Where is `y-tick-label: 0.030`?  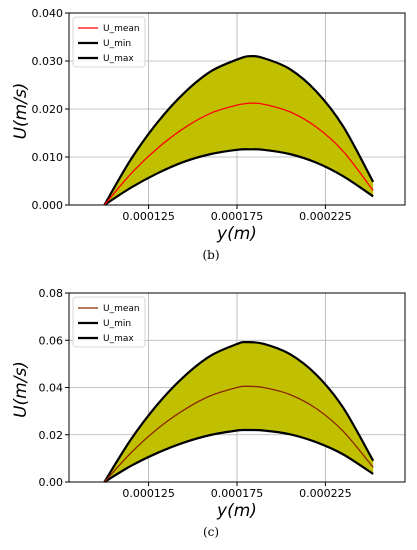 y-tick-label: 0.030 is located at coordinates (48, 61).